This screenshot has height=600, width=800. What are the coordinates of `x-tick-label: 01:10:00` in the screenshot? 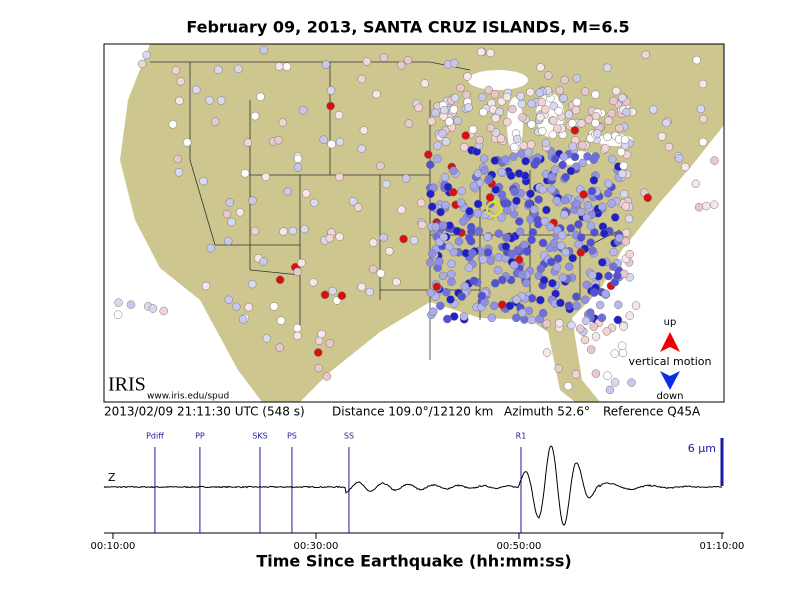 It's located at (722, 546).